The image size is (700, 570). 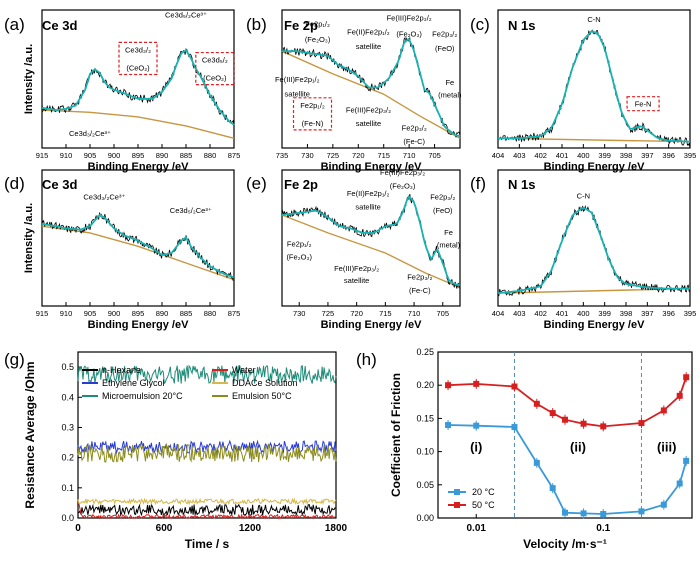 What do you see at coordinates (425, 385) in the screenshot?
I see `y-tick-label: 0.20` at bounding box center [425, 385].